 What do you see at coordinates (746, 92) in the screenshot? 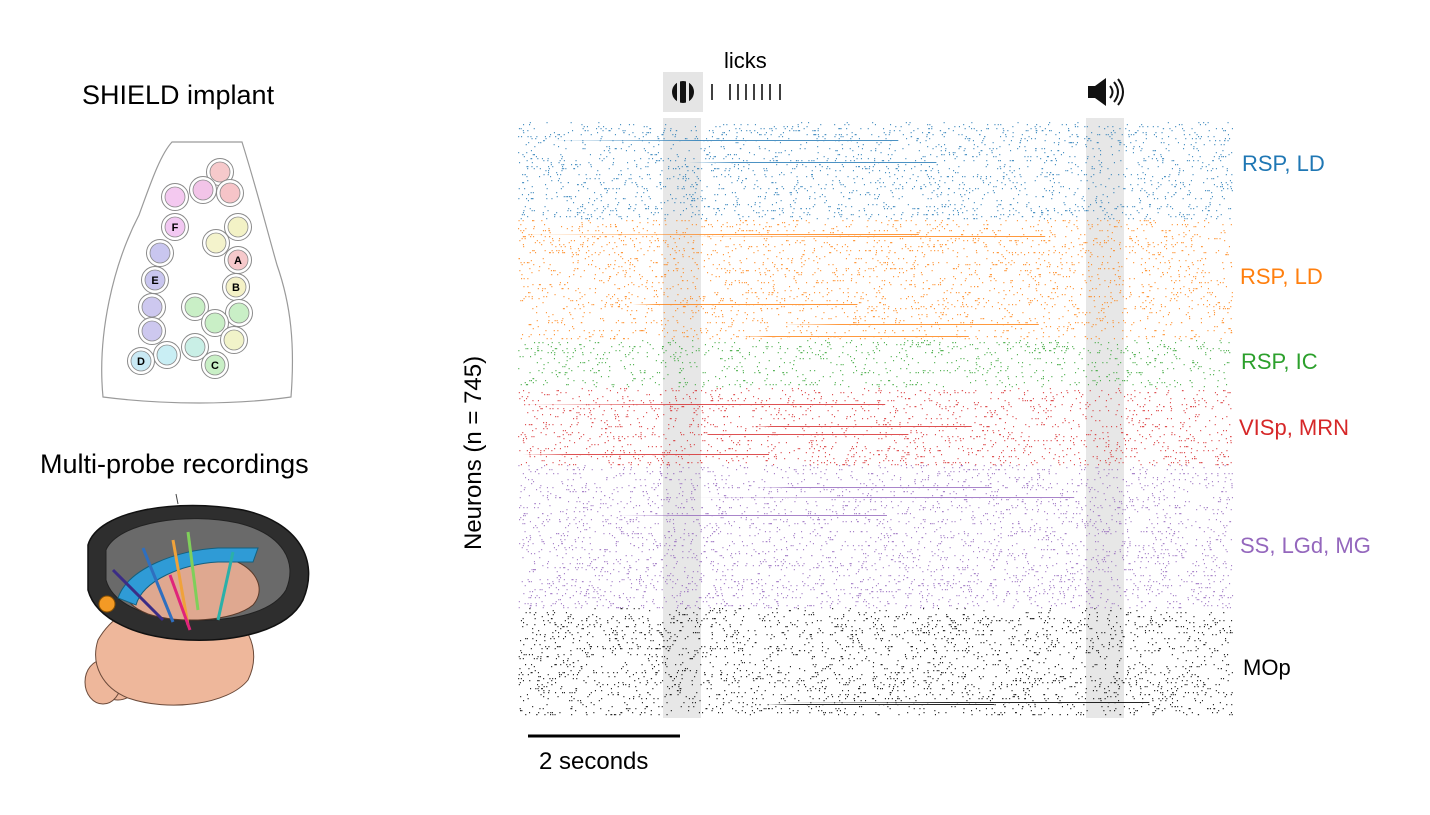
I see `lick-ticks` at bounding box center [746, 92].